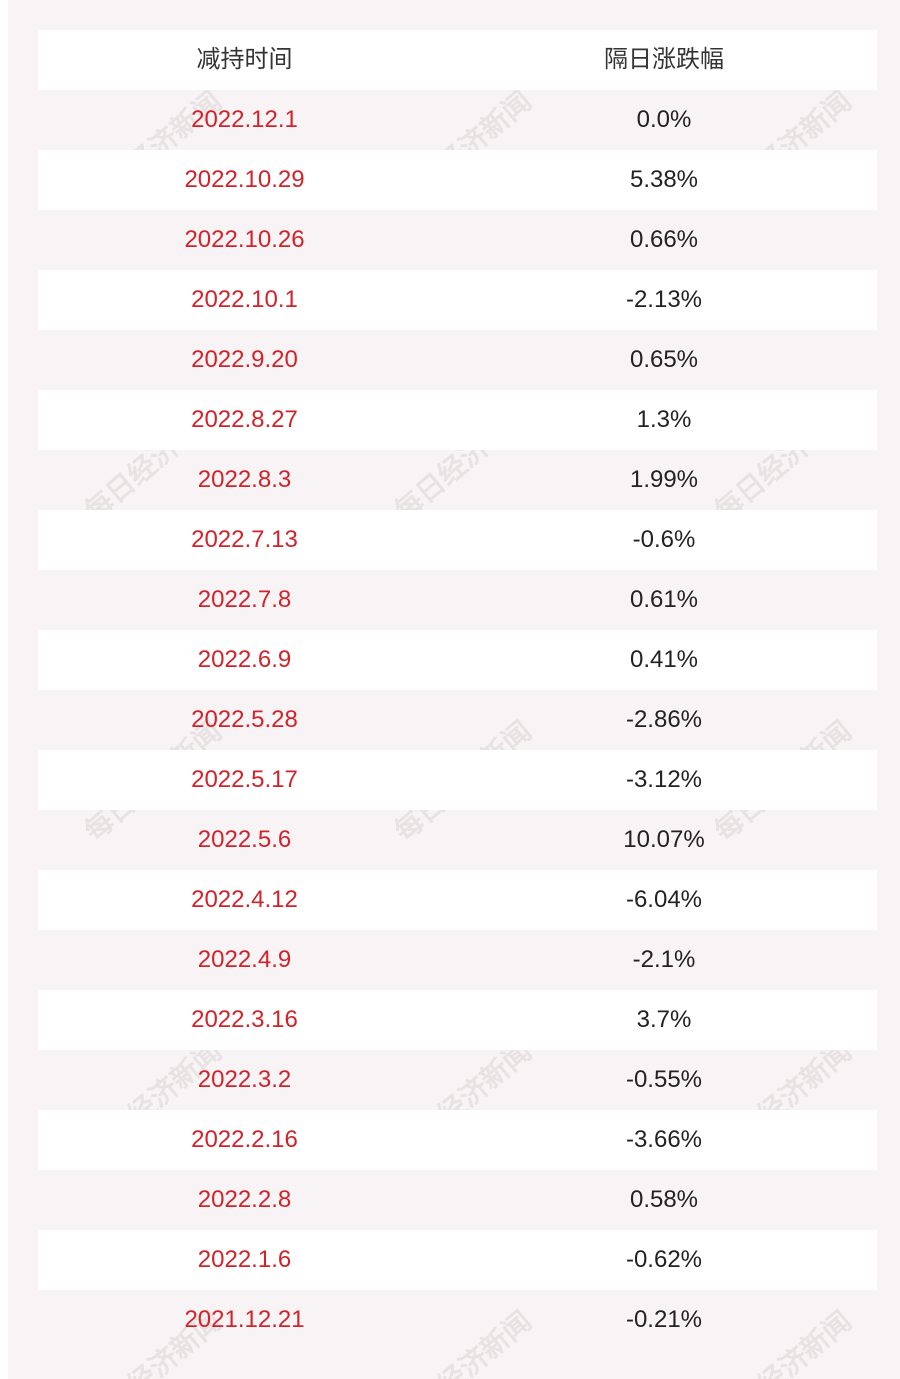 This screenshot has height=1379, width=900. What do you see at coordinates (244, 899) in the screenshot?
I see `row-date: 2022.4.12` at bounding box center [244, 899].